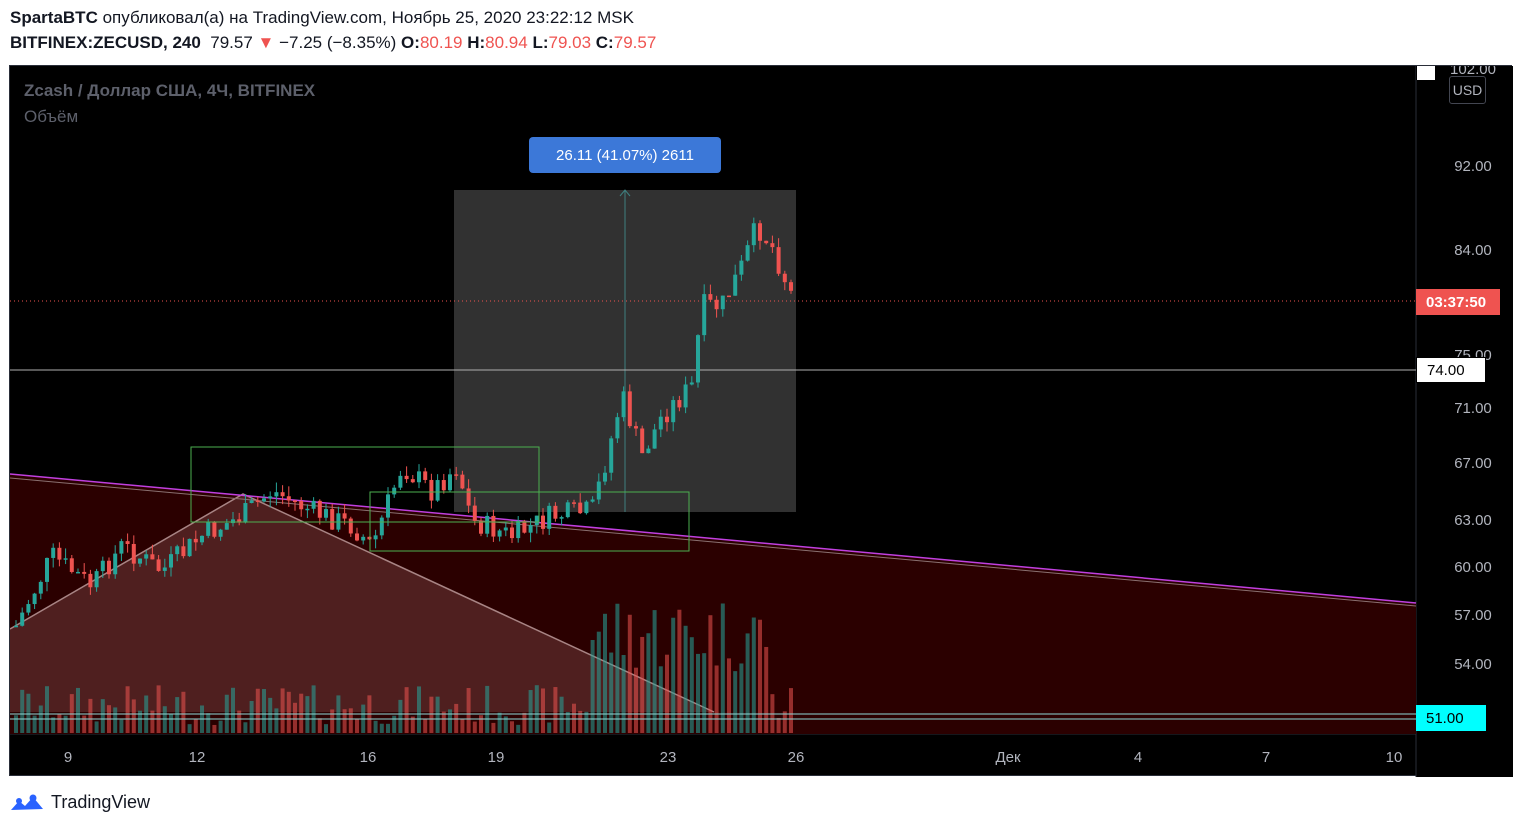 The width and height of the screenshot is (1522, 831). I want to click on price-tick: 84.00, so click(1473, 250).